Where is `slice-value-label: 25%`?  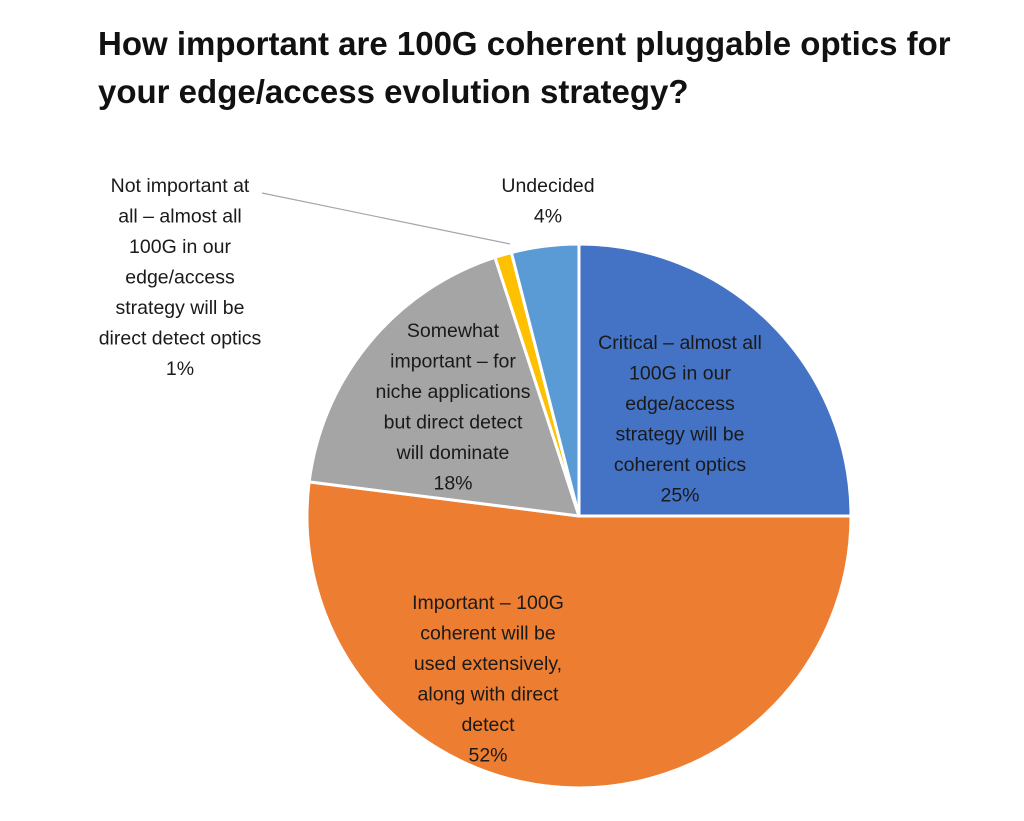 slice-value-label: 25% is located at coordinates (679, 496).